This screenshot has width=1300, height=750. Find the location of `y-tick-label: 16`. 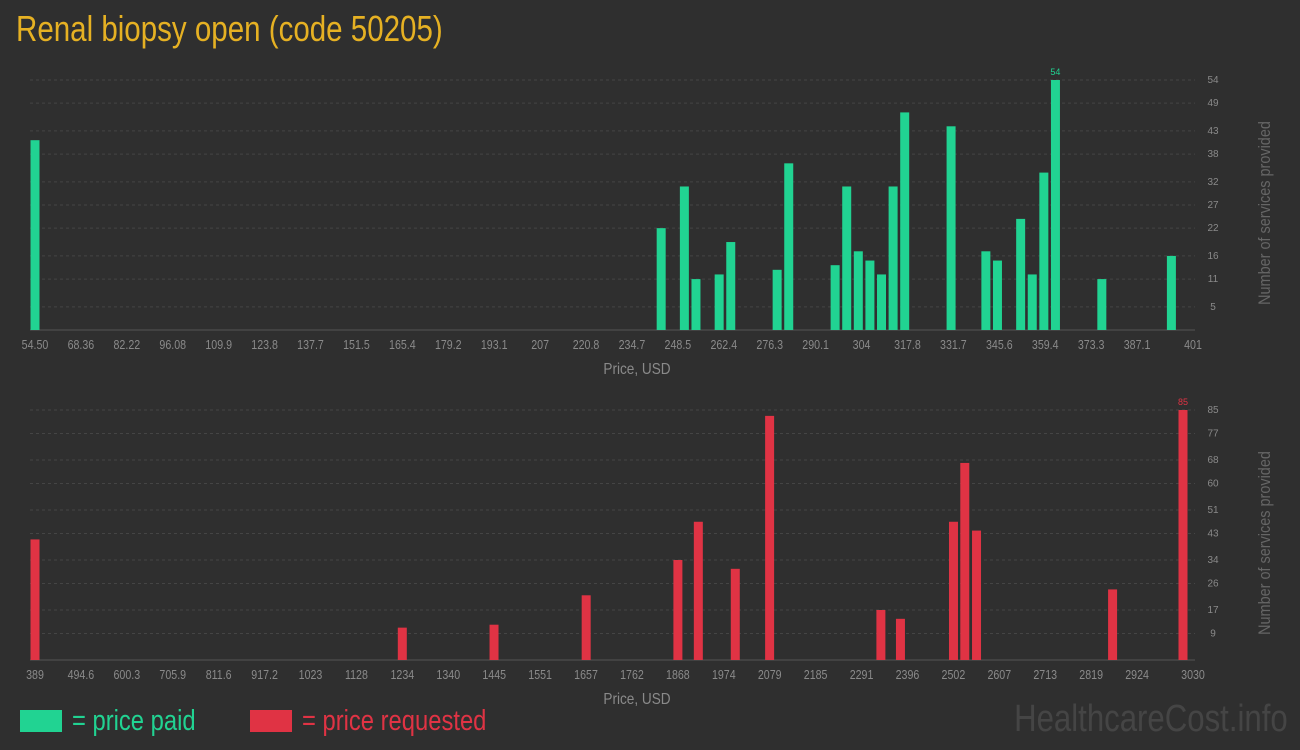

y-tick-label: 16 is located at coordinates (1213, 256).